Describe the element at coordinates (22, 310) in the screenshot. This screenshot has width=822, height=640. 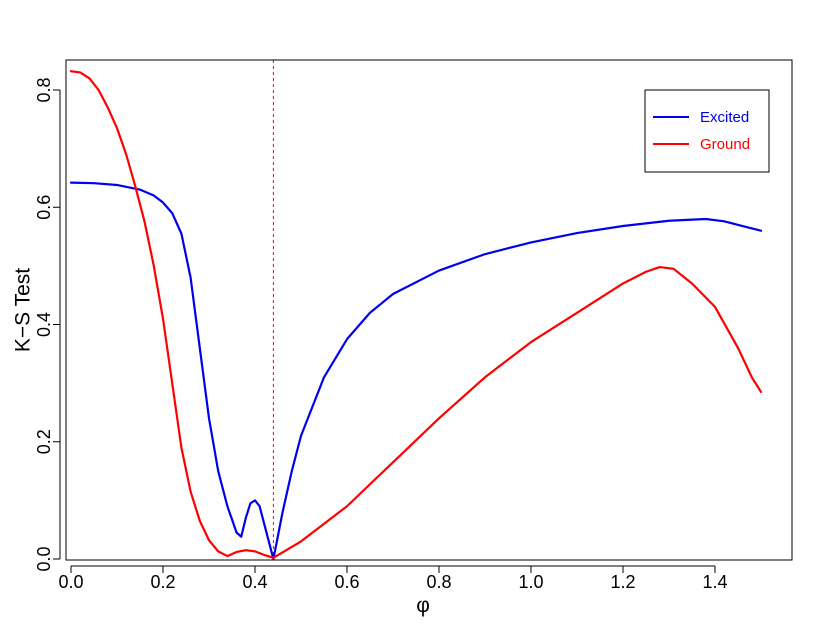
I see `y-axis-title: K−S Test` at that location.